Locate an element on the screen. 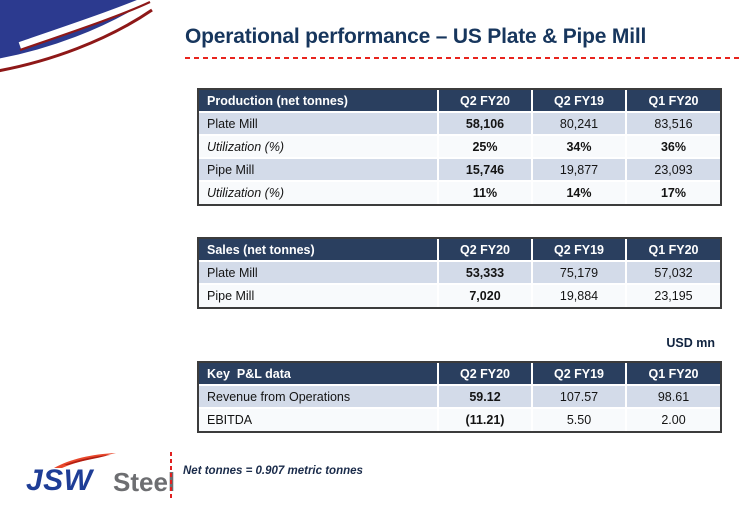 The height and width of the screenshot is (506, 742). value-cell: 25% is located at coordinates (485, 147).